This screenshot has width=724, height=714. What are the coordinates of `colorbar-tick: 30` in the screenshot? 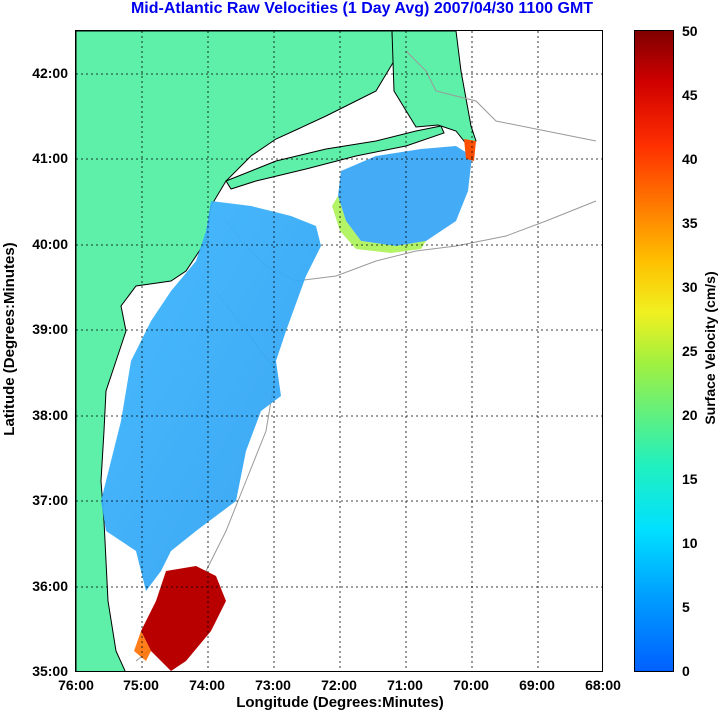 It's located at (690, 287).